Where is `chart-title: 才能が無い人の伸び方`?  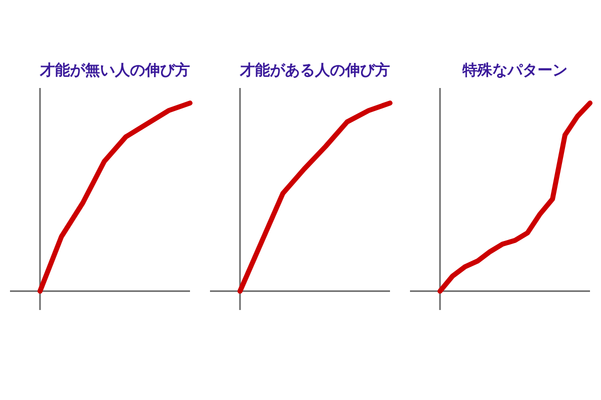 chart-title: 才能が無い人の伸び方 is located at coordinates (114, 69).